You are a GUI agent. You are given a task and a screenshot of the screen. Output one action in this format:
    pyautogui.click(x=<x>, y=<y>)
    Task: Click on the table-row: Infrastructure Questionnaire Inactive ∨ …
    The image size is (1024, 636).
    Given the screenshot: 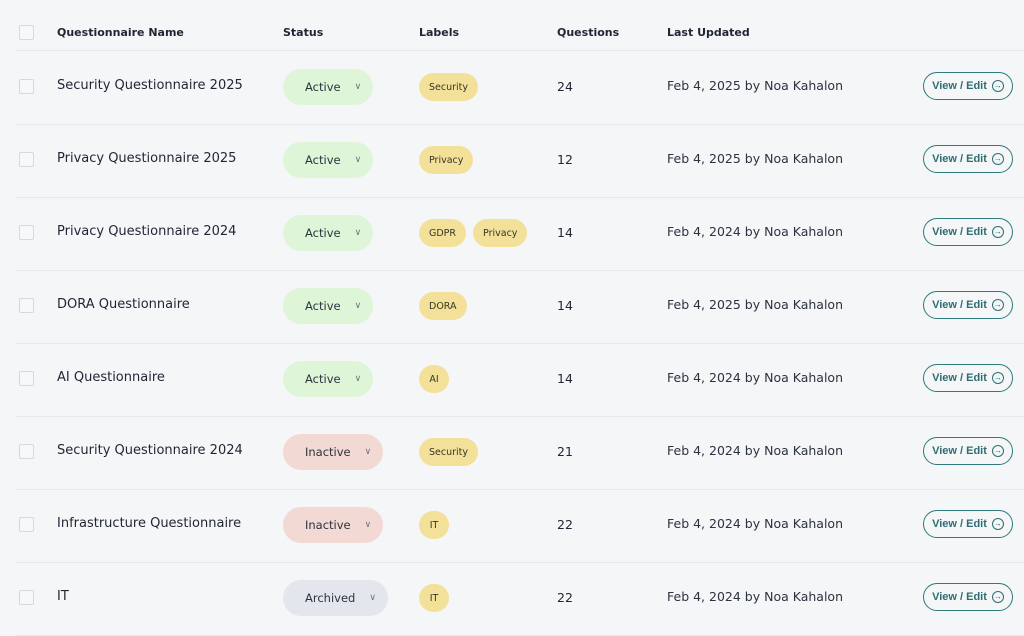 What is the action you would take?
    pyautogui.click(x=520, y=526)
    